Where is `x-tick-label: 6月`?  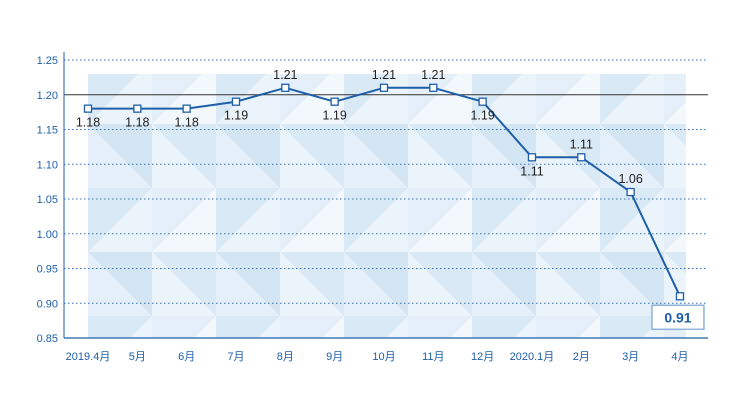
x-tick-label: 6月 is located at coordinates (186, 357).